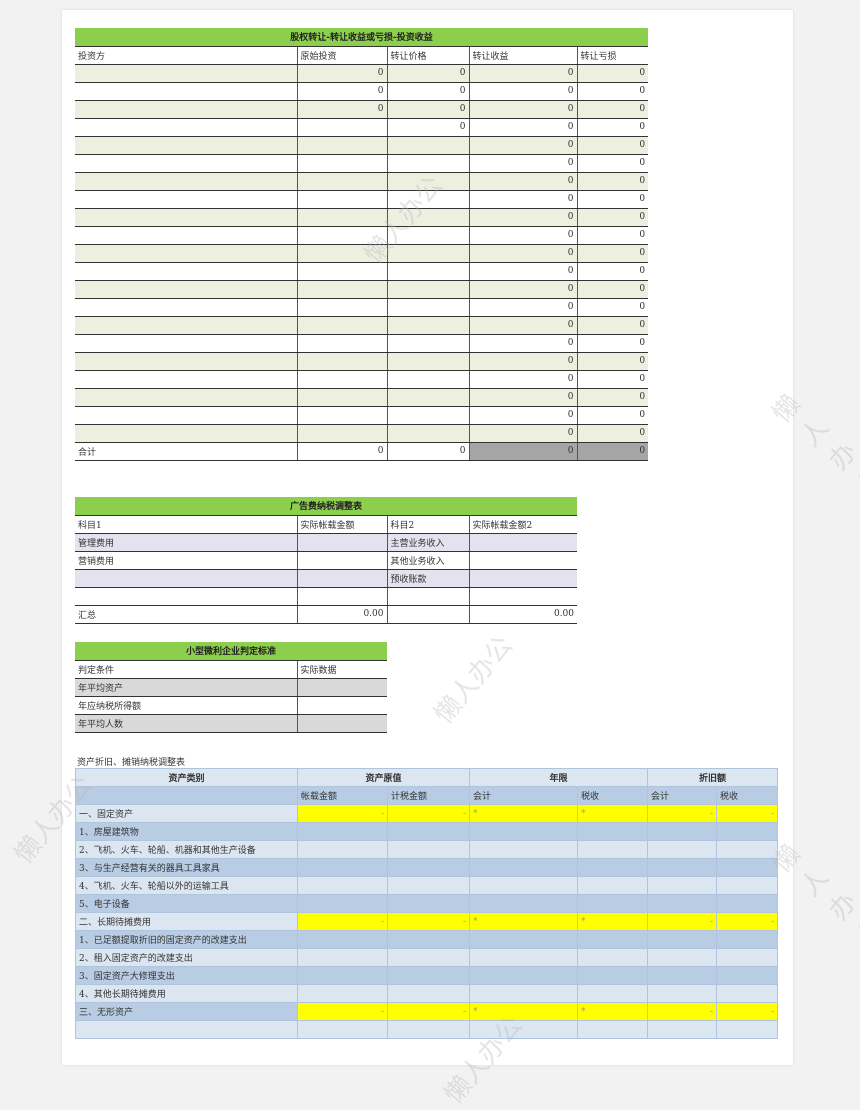 Image resolution: width=860 pixels, height=1110 pixels. I want to click on total-cell: 0.00, so click(523, 614).